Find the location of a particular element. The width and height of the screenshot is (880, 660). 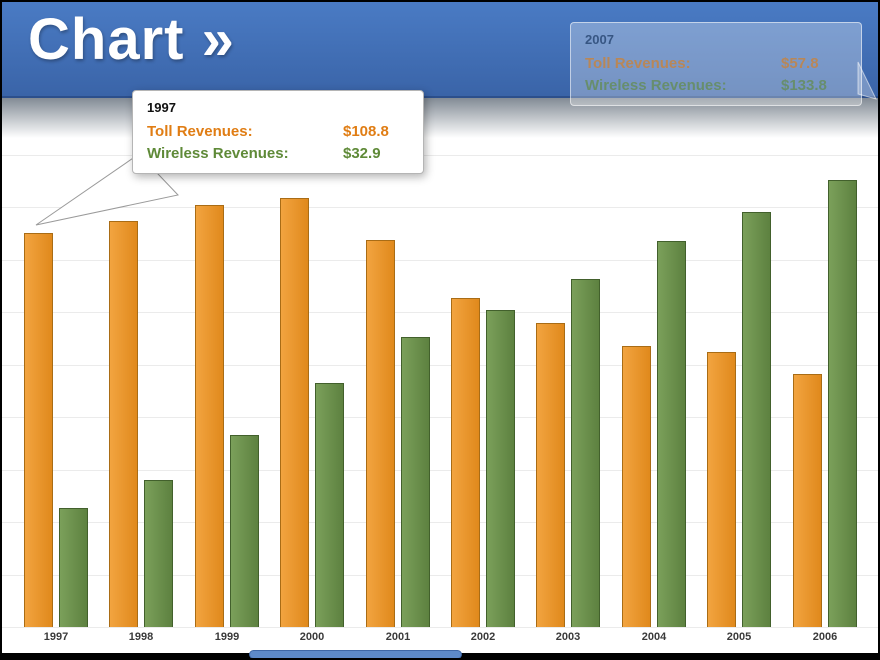

tooltip-1997-toll-value: $108.8 is located at coordinates (366, 131).